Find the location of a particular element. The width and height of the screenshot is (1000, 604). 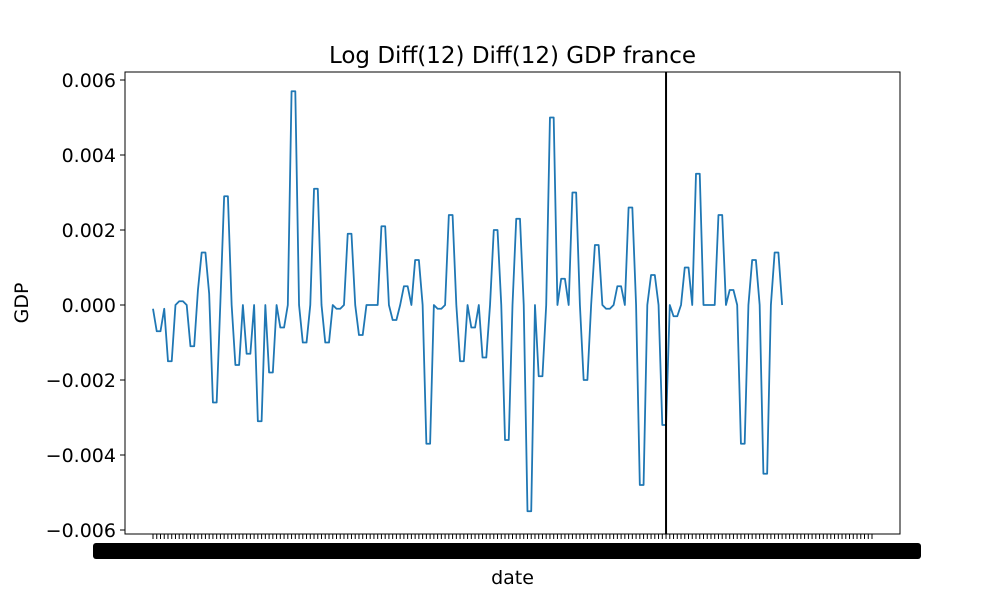

y-tick-label: 0.006 is located at coordinates (89, 81).